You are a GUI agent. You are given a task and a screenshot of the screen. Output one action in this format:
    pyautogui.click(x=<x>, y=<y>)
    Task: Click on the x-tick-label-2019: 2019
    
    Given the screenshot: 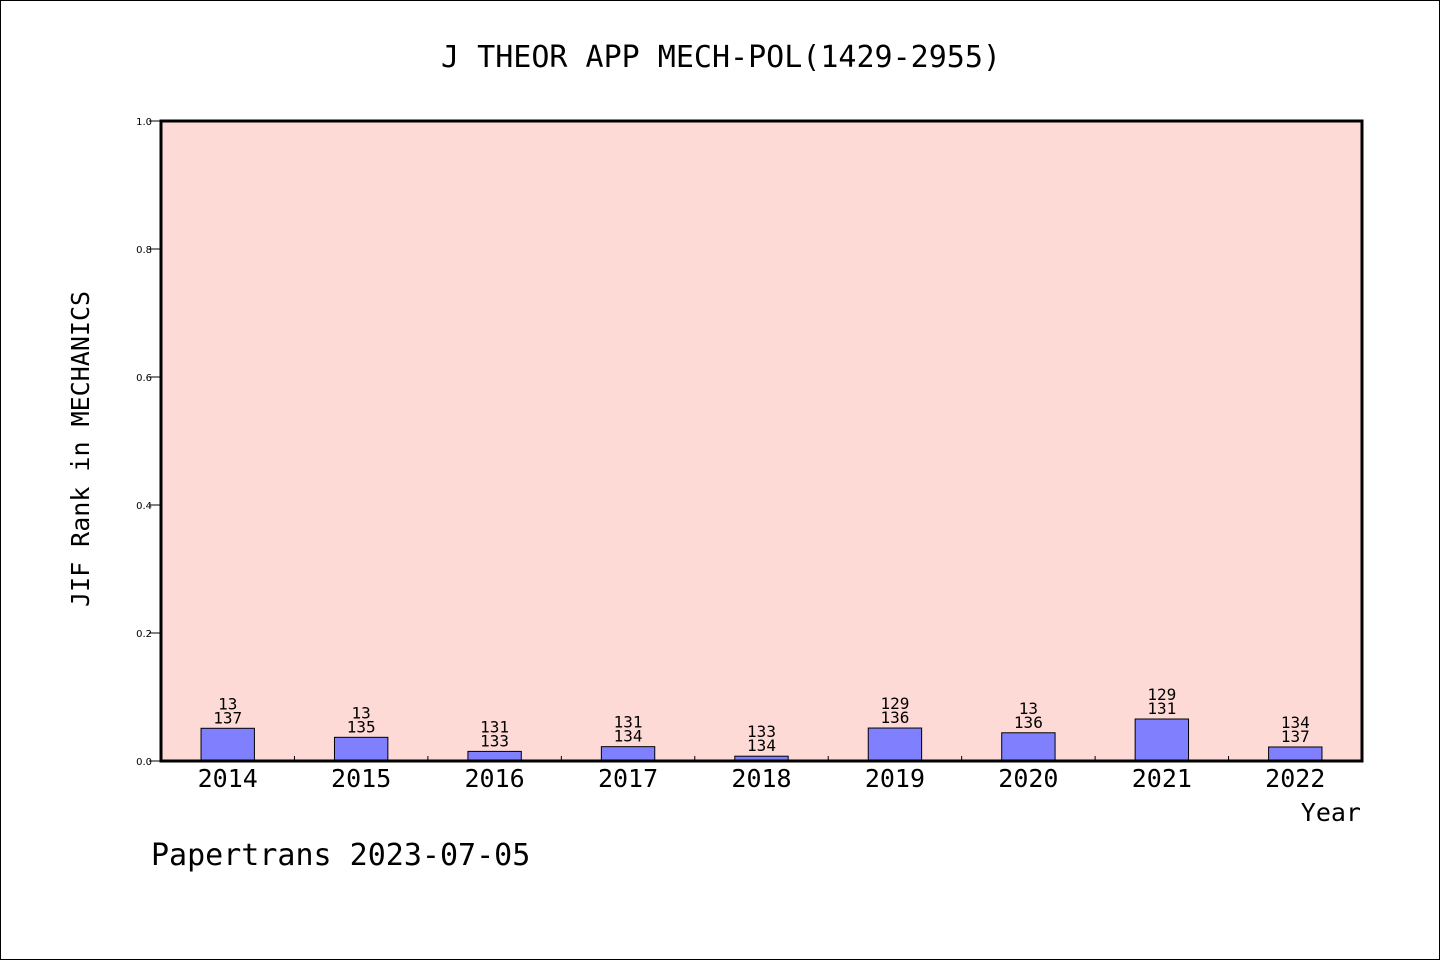 What is the action you would take?
    pyautogui.click(x=895, y=778)
    